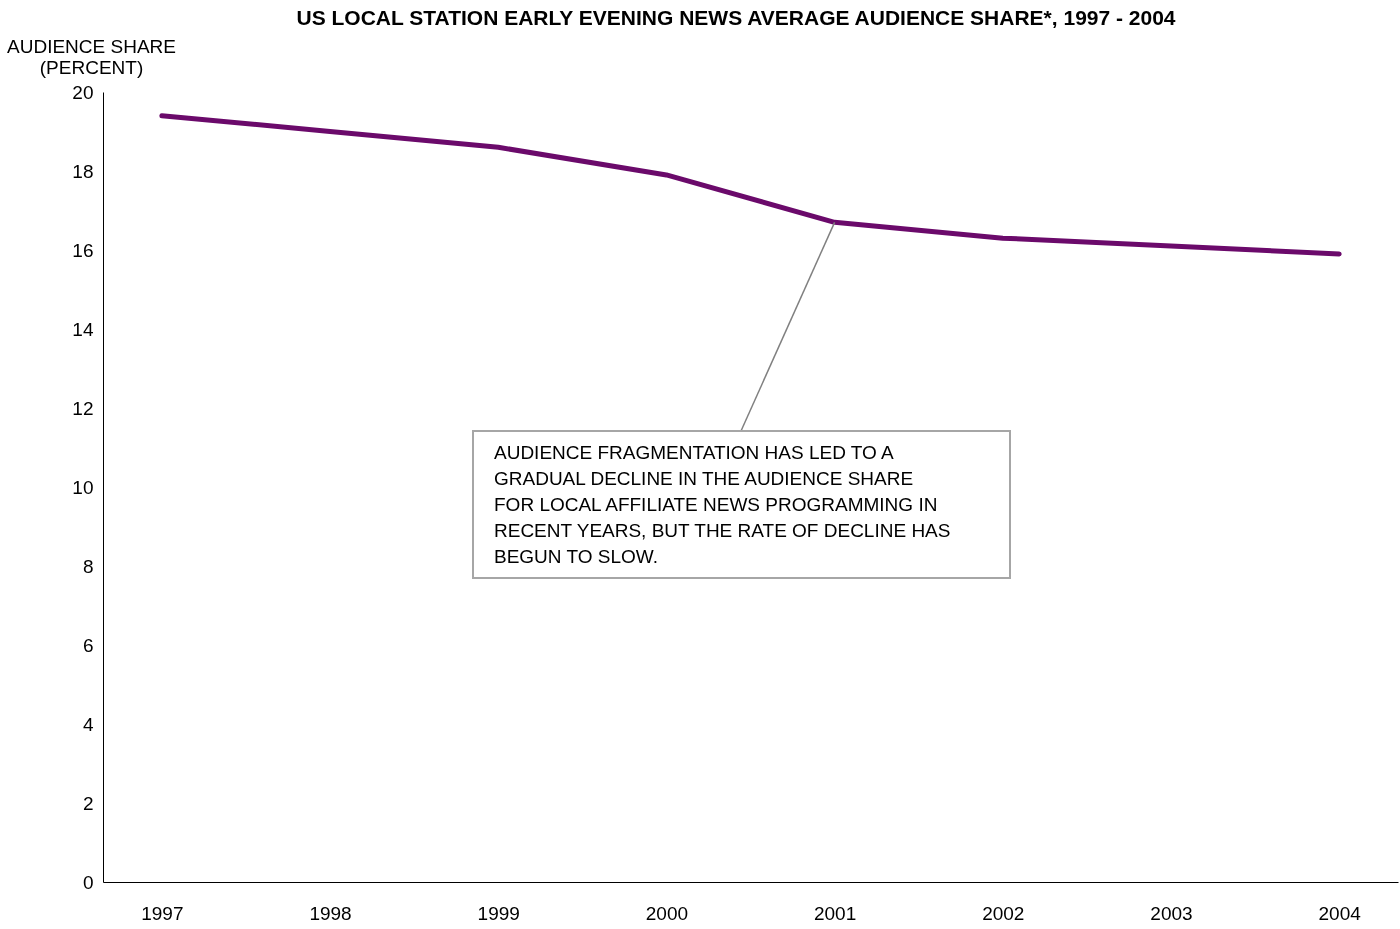  I want to click on y-tick-label: 14, so click(83, 329).